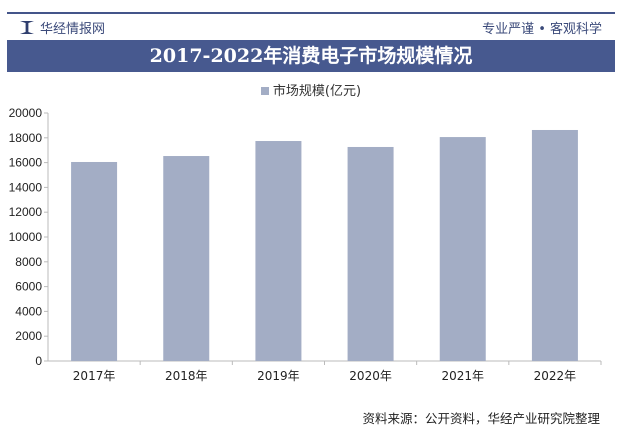 This screenshot has height=439, width=622. What do you see at coordinates (28, 287) in the screenshot?
I see `y-tick-label: 6000` at bounding box center [28, 287].